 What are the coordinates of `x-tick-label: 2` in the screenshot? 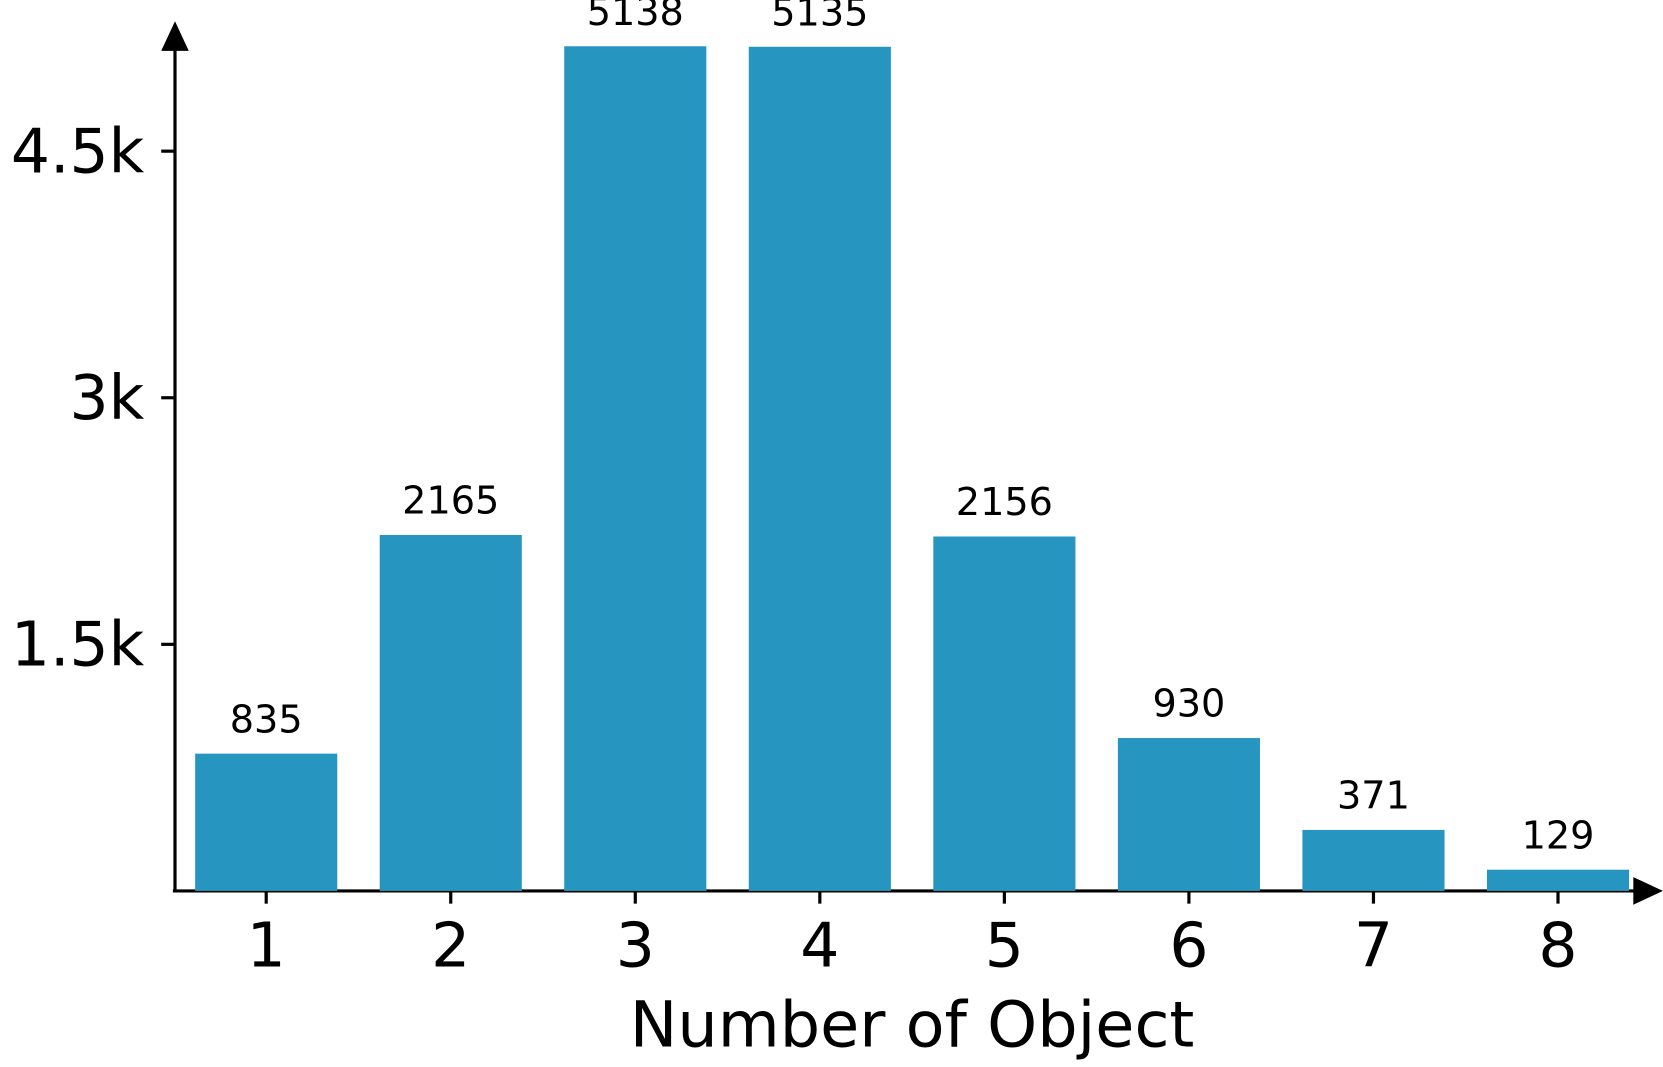 It's located at (450, 945).